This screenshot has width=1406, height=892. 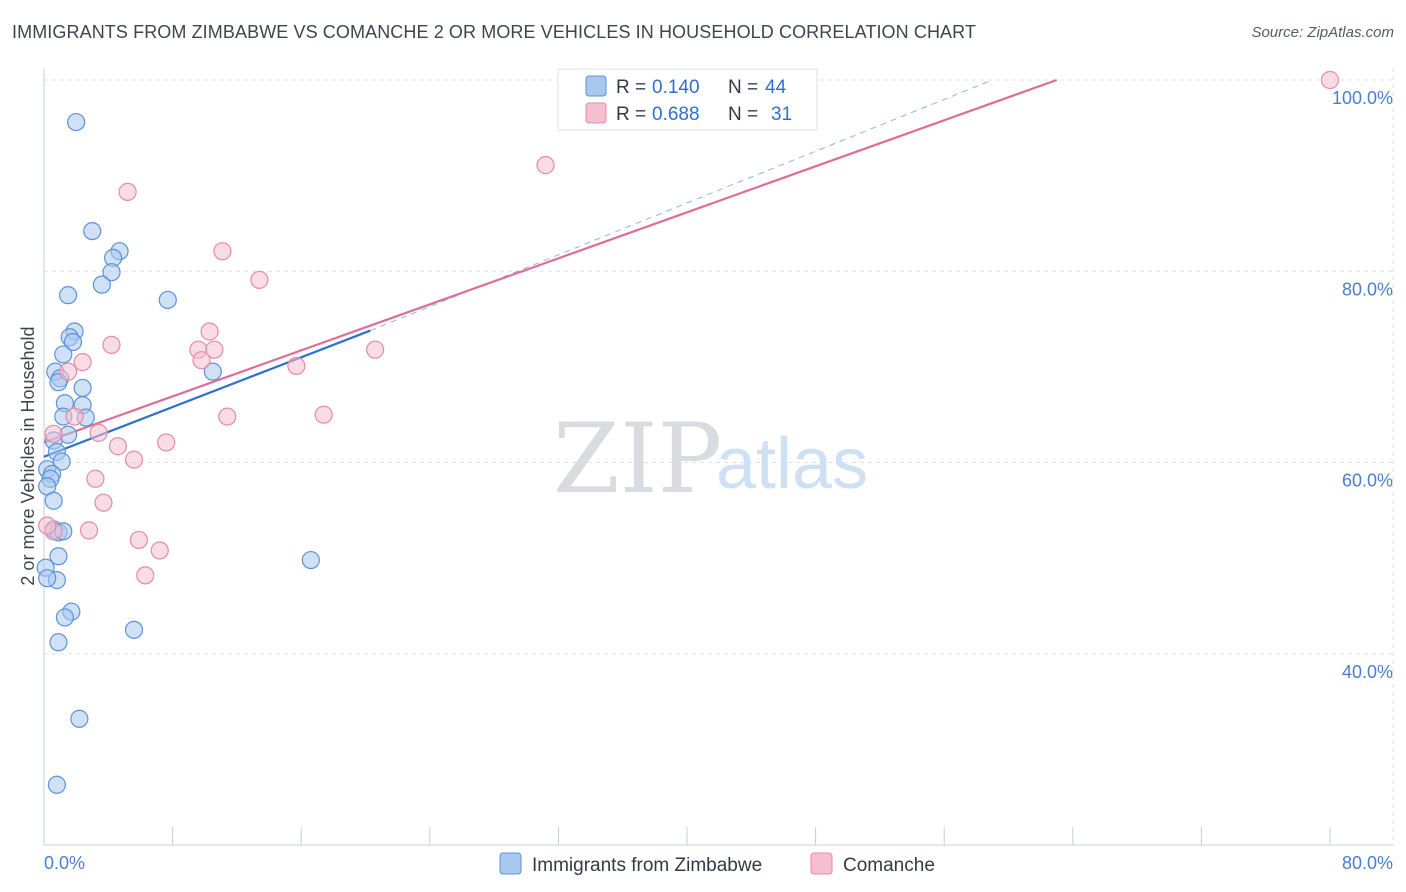 What do you see at coordinates (1367, 863) in the screenshot?
I see `x-tick-label-max: 80.0%` at bounding box center [1367, 863].